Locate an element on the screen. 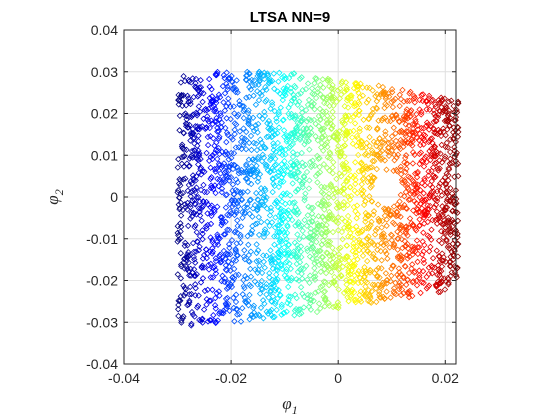 This screenshot has width=560, height=420. y-axis-label: φ2 is located at coordinates (54, 196).